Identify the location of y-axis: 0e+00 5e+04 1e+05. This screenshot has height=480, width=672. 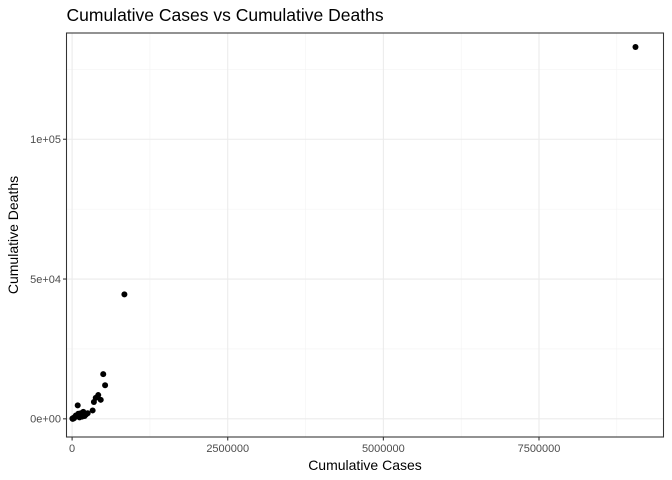
(48, 280).